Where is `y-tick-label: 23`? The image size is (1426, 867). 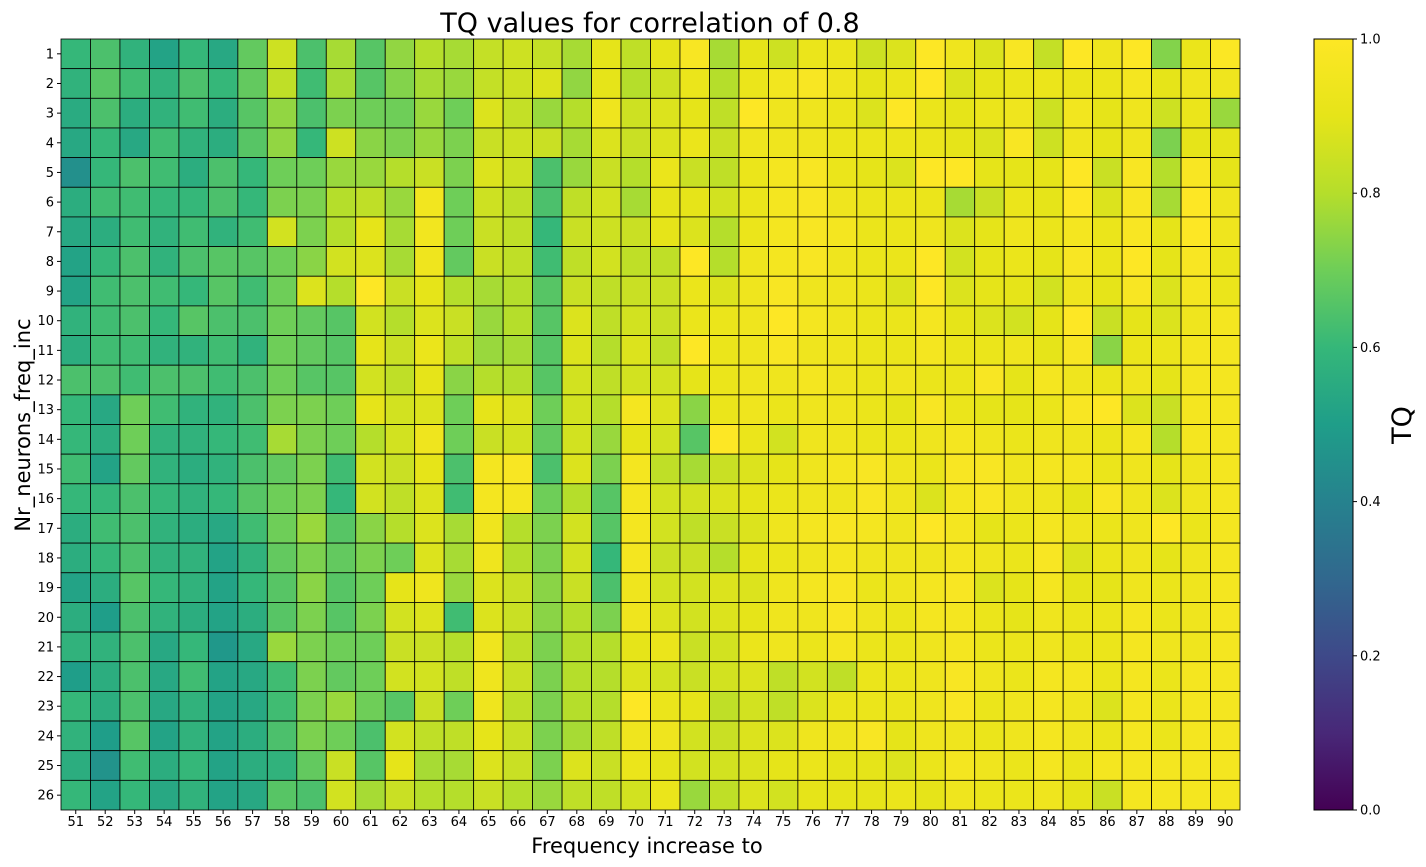
y-tick-label: 23 is located at coordinates (45, 707).